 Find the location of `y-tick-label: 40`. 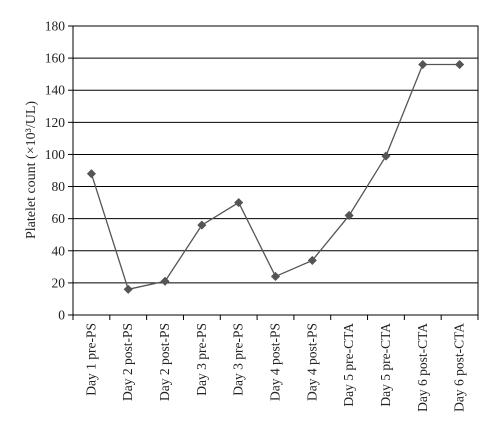

y-tick-label: 40 is located at coordinates (59, 250).